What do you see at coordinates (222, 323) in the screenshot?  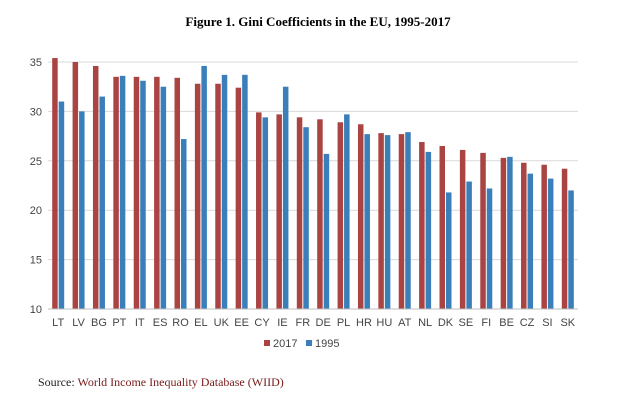 I see `x-tick-label: UK` at bounding box center [222, 323].